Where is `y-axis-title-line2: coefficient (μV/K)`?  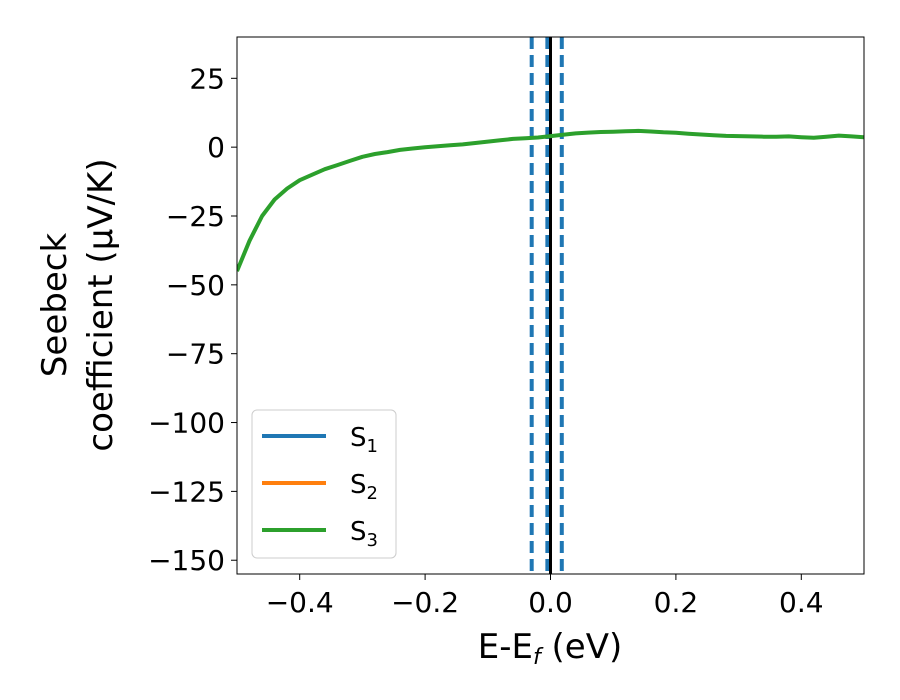 y-axis-title-line2: coefficient (μV/K) is located at coordinates (101, 304).